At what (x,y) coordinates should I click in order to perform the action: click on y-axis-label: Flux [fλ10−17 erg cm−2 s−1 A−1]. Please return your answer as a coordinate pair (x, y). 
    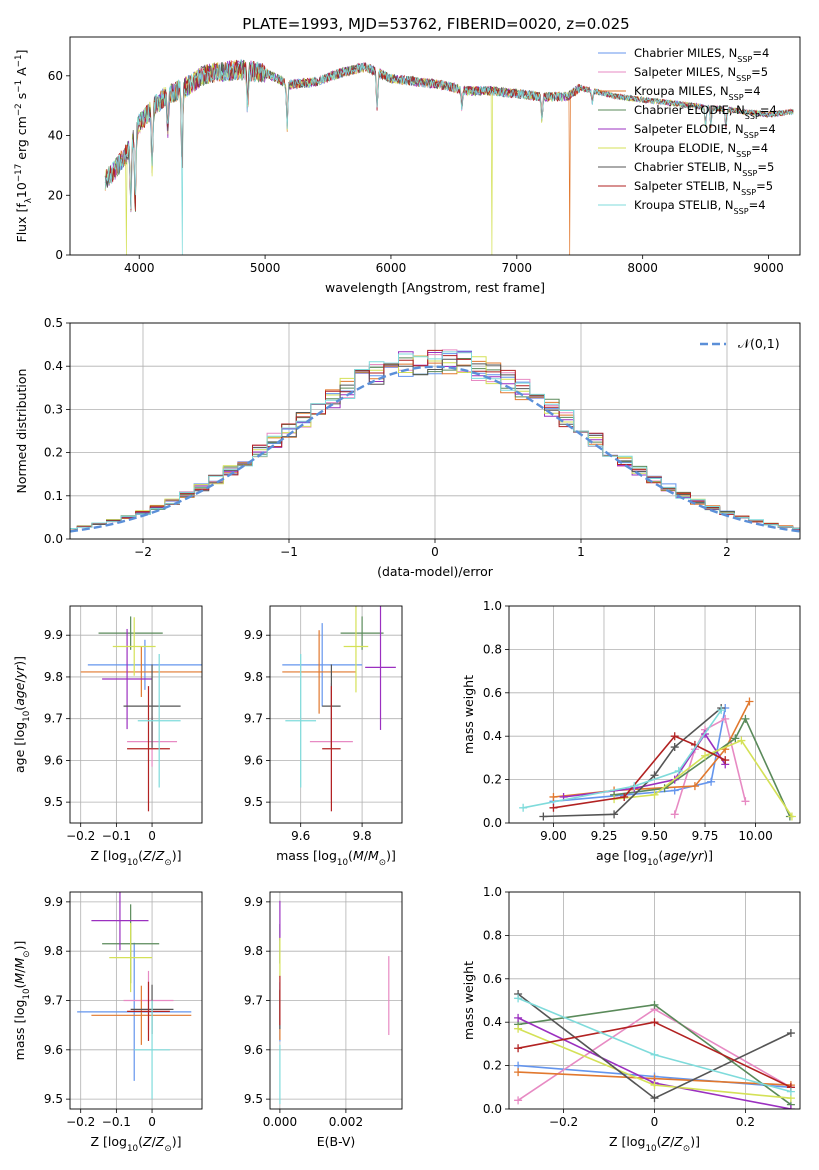
    Looking at the image, I should click on (24, 146).